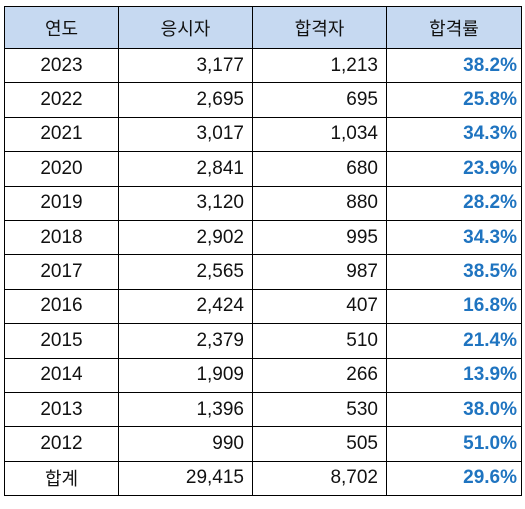 This screenshot has width=525, height=509. Describe the element at coordinates (454, 375) in the screenshot. I see `pass-rate-cell: 13.9%` at that location.